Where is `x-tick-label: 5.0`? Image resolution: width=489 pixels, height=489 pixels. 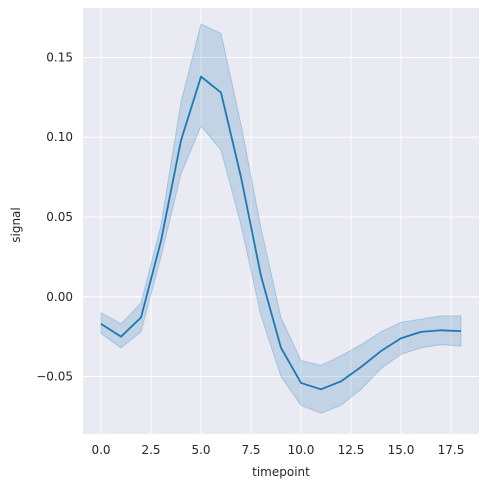 x-tick-label: 5.0 is located at coordinates (200, 450).